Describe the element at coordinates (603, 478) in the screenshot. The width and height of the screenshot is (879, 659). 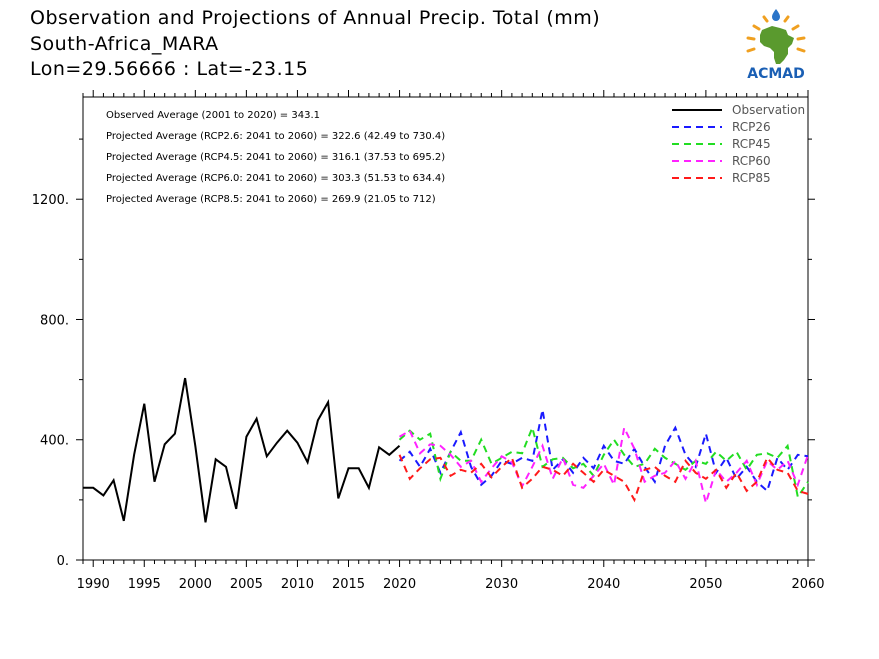
I see `series-line-rcp85` at that location.